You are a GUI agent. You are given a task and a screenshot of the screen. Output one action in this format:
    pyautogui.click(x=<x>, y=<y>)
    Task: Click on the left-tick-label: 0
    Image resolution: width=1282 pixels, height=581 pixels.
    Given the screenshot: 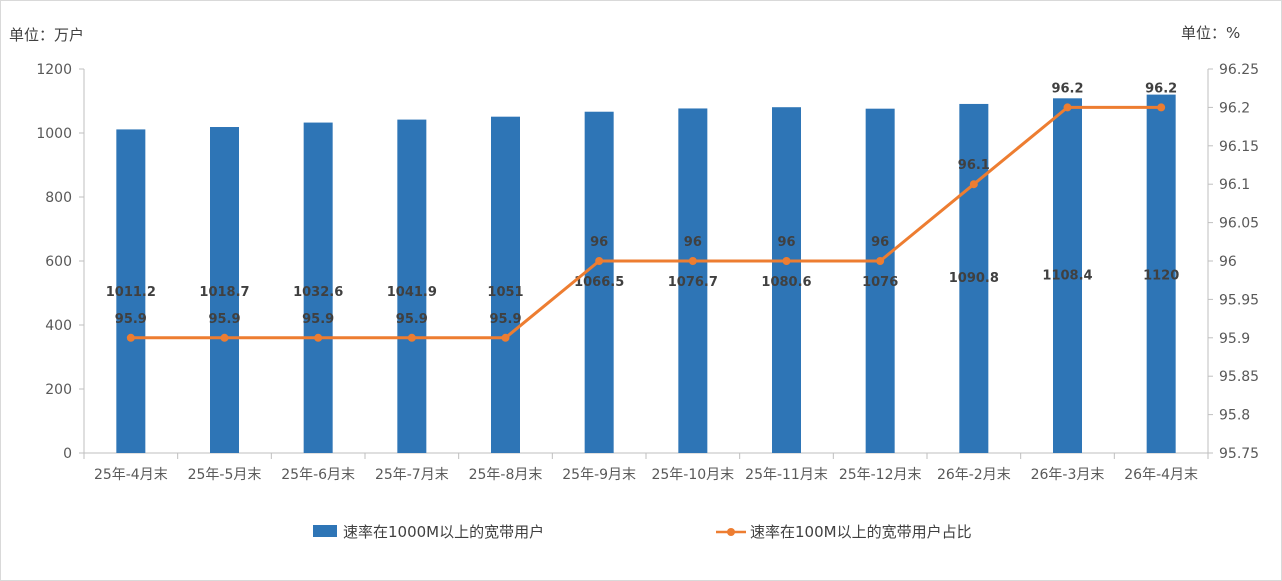 What is the action you would take?
    pyautogui.click(x=67, y=454)
    